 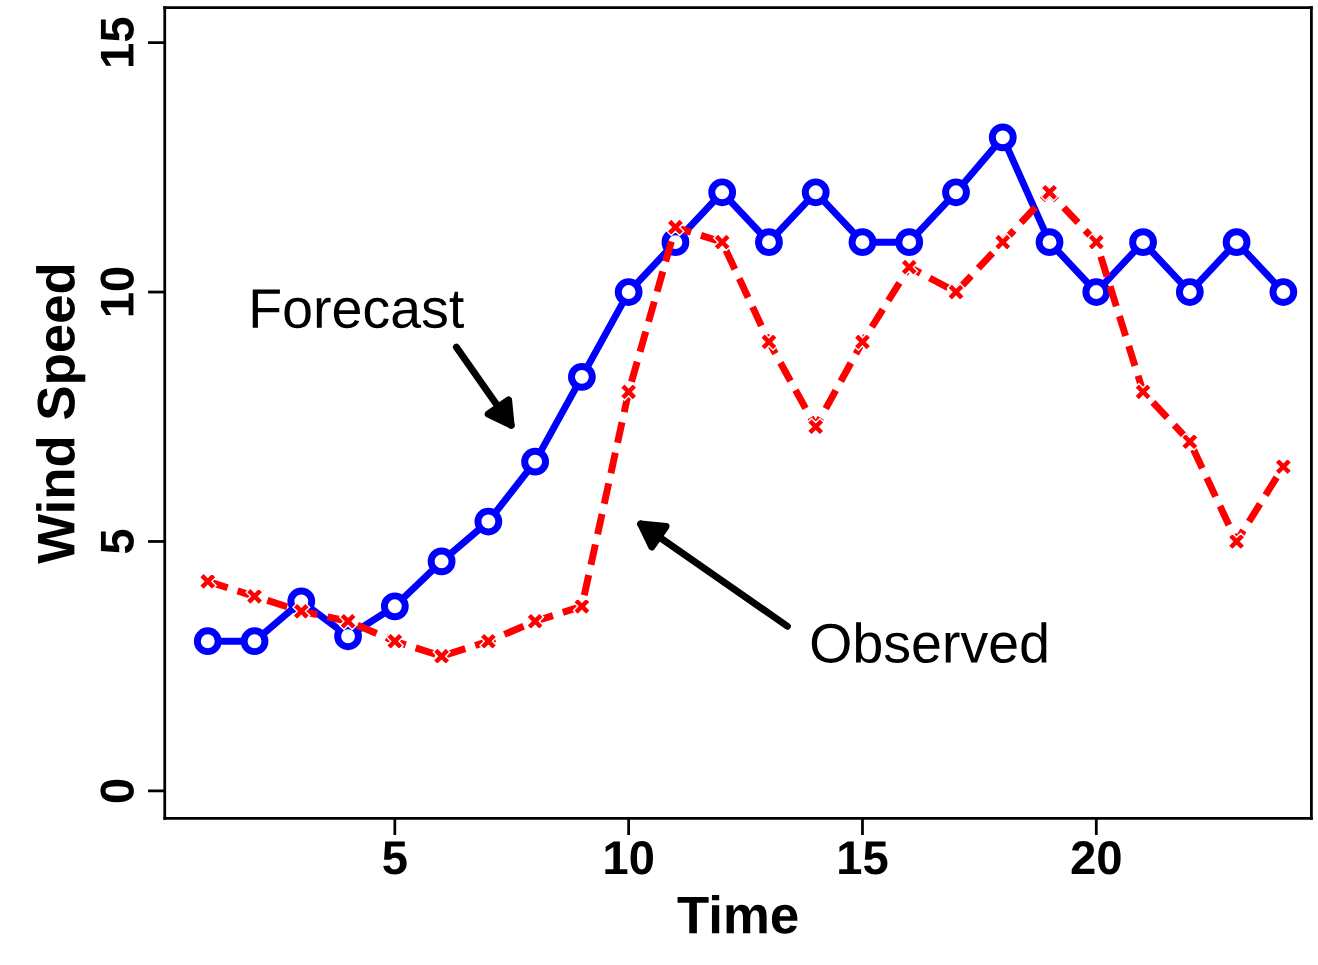 What do you see at coordinates (737, 914) in the screenshot?
I see `x-axis-title: Time` at bounding box center [737, 914].